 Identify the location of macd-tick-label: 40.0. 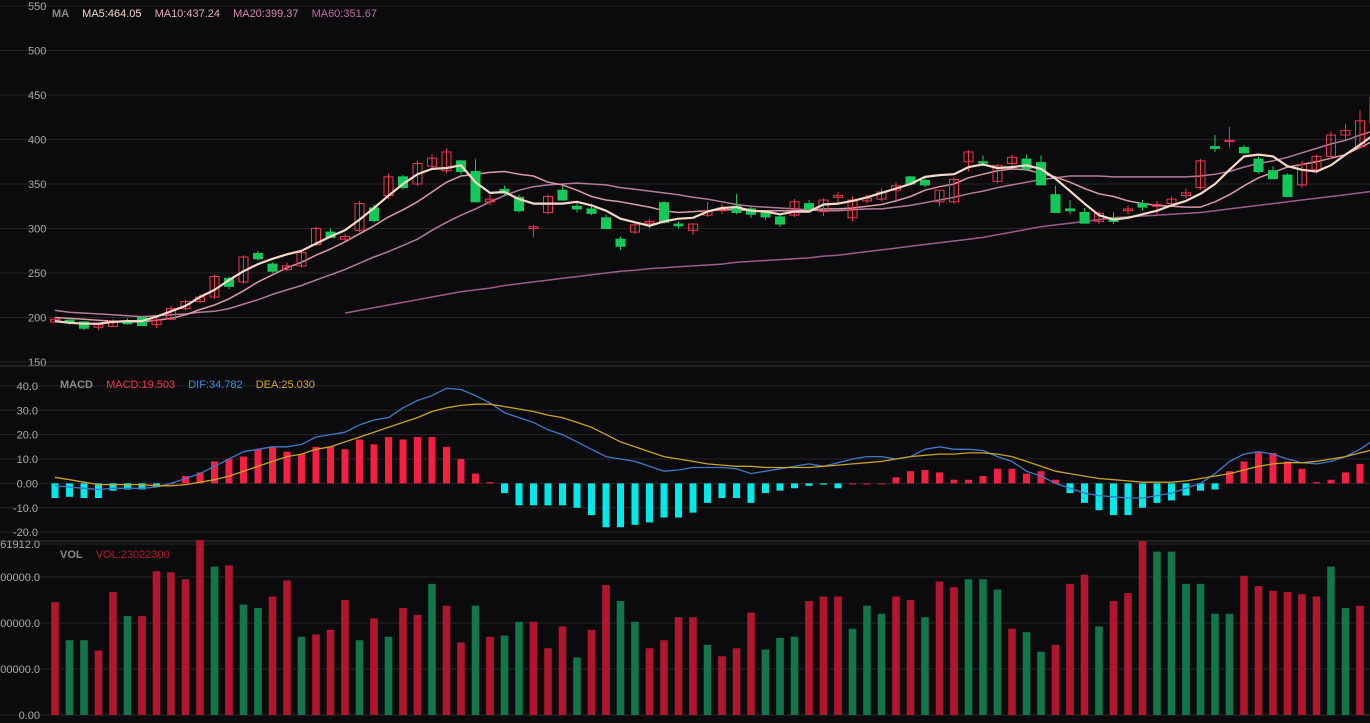
(27, 387).